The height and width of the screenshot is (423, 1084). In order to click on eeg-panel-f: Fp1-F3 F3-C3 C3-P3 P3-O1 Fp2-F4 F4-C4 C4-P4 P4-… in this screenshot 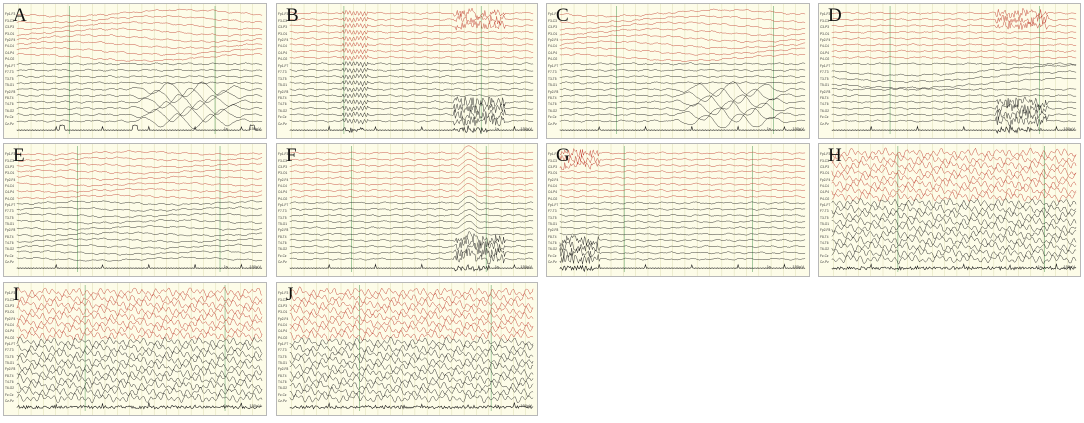, I will do `click(407, 210)`.